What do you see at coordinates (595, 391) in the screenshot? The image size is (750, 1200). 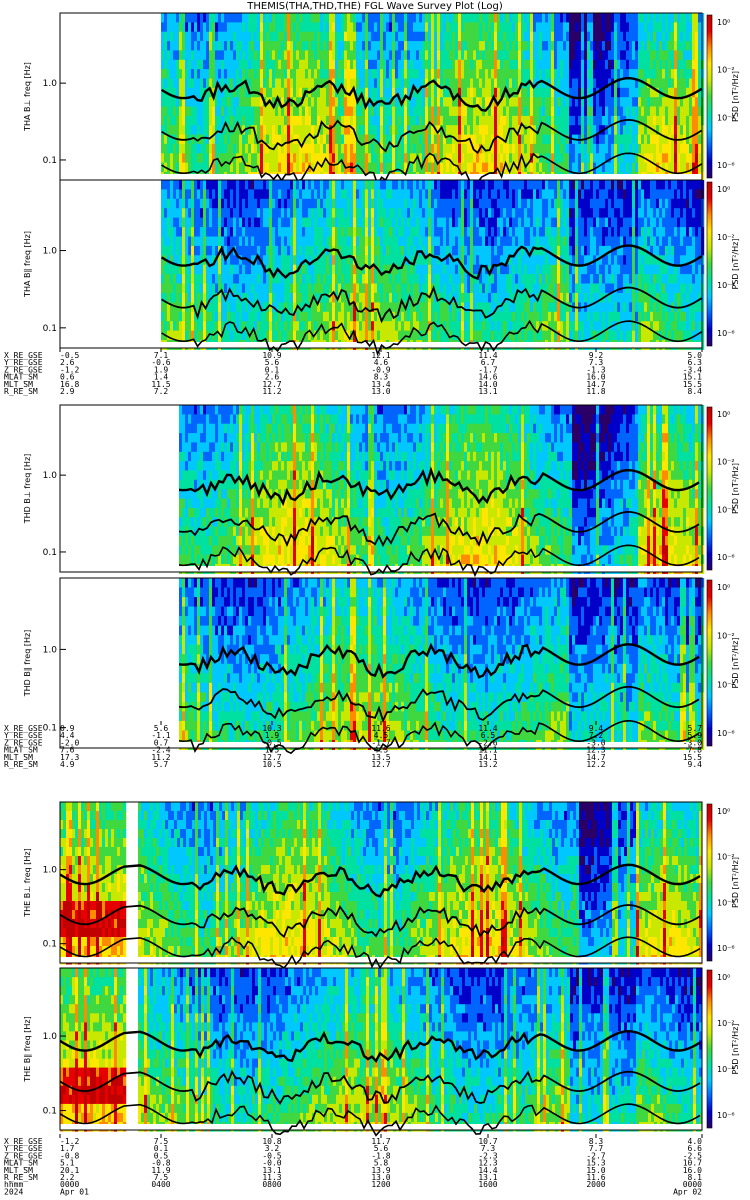 I see `ephemeris-value: 11.8` at bounding box center [595, 391].